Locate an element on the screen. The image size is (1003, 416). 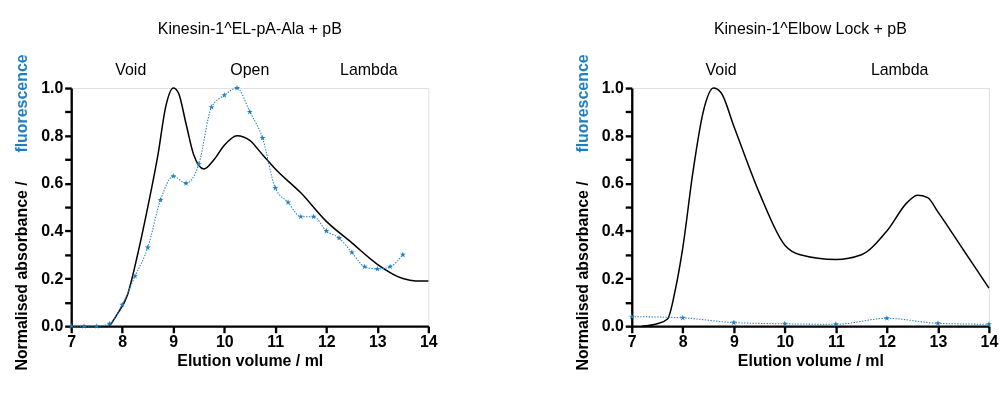
text: Open is located at coordinates (250, 69).